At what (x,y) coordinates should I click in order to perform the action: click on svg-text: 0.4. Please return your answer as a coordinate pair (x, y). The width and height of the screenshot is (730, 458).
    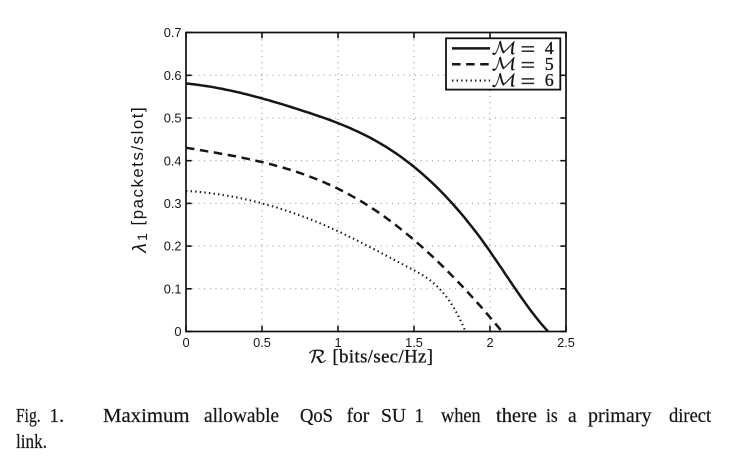
    Looking at the image, I should click on (173, 160).